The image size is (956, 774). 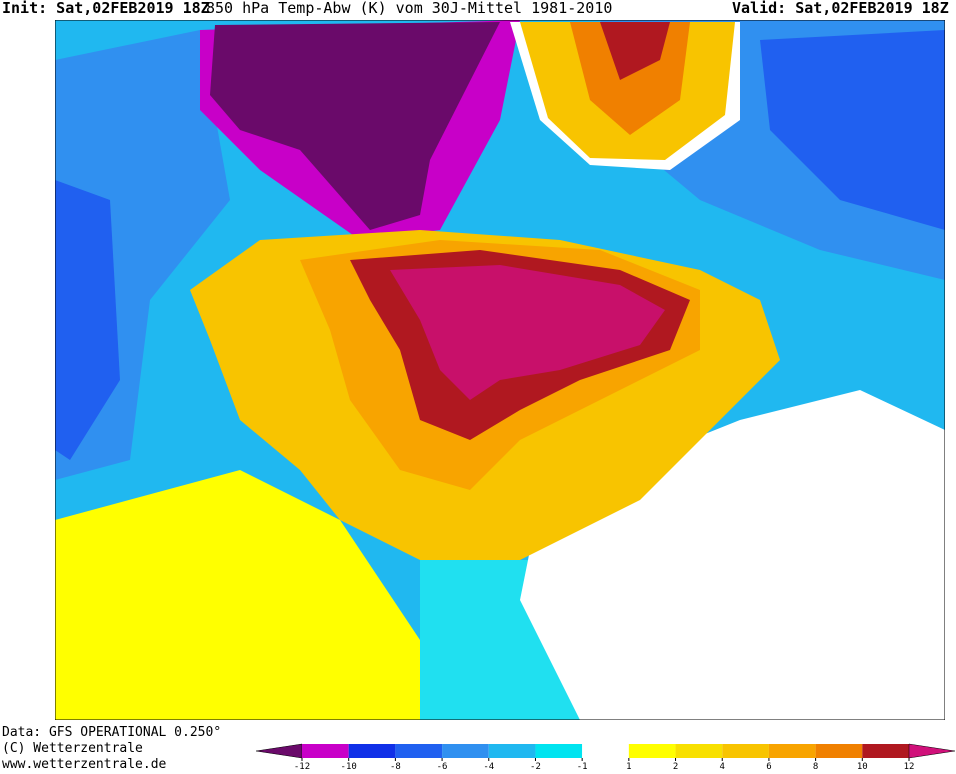 I want to click on colorbar-tick-label: 10, so click(x=862, y=766).